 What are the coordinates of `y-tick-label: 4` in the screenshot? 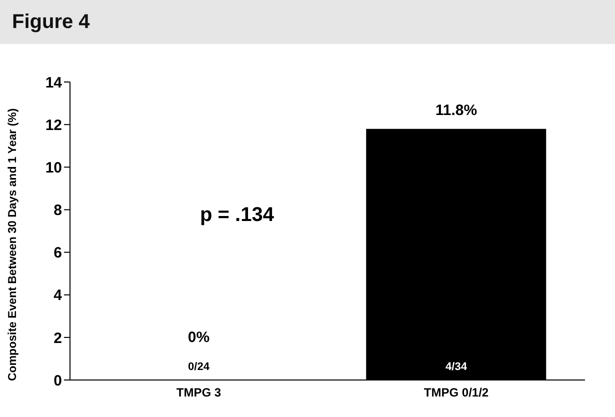 It's located at (58, 295).